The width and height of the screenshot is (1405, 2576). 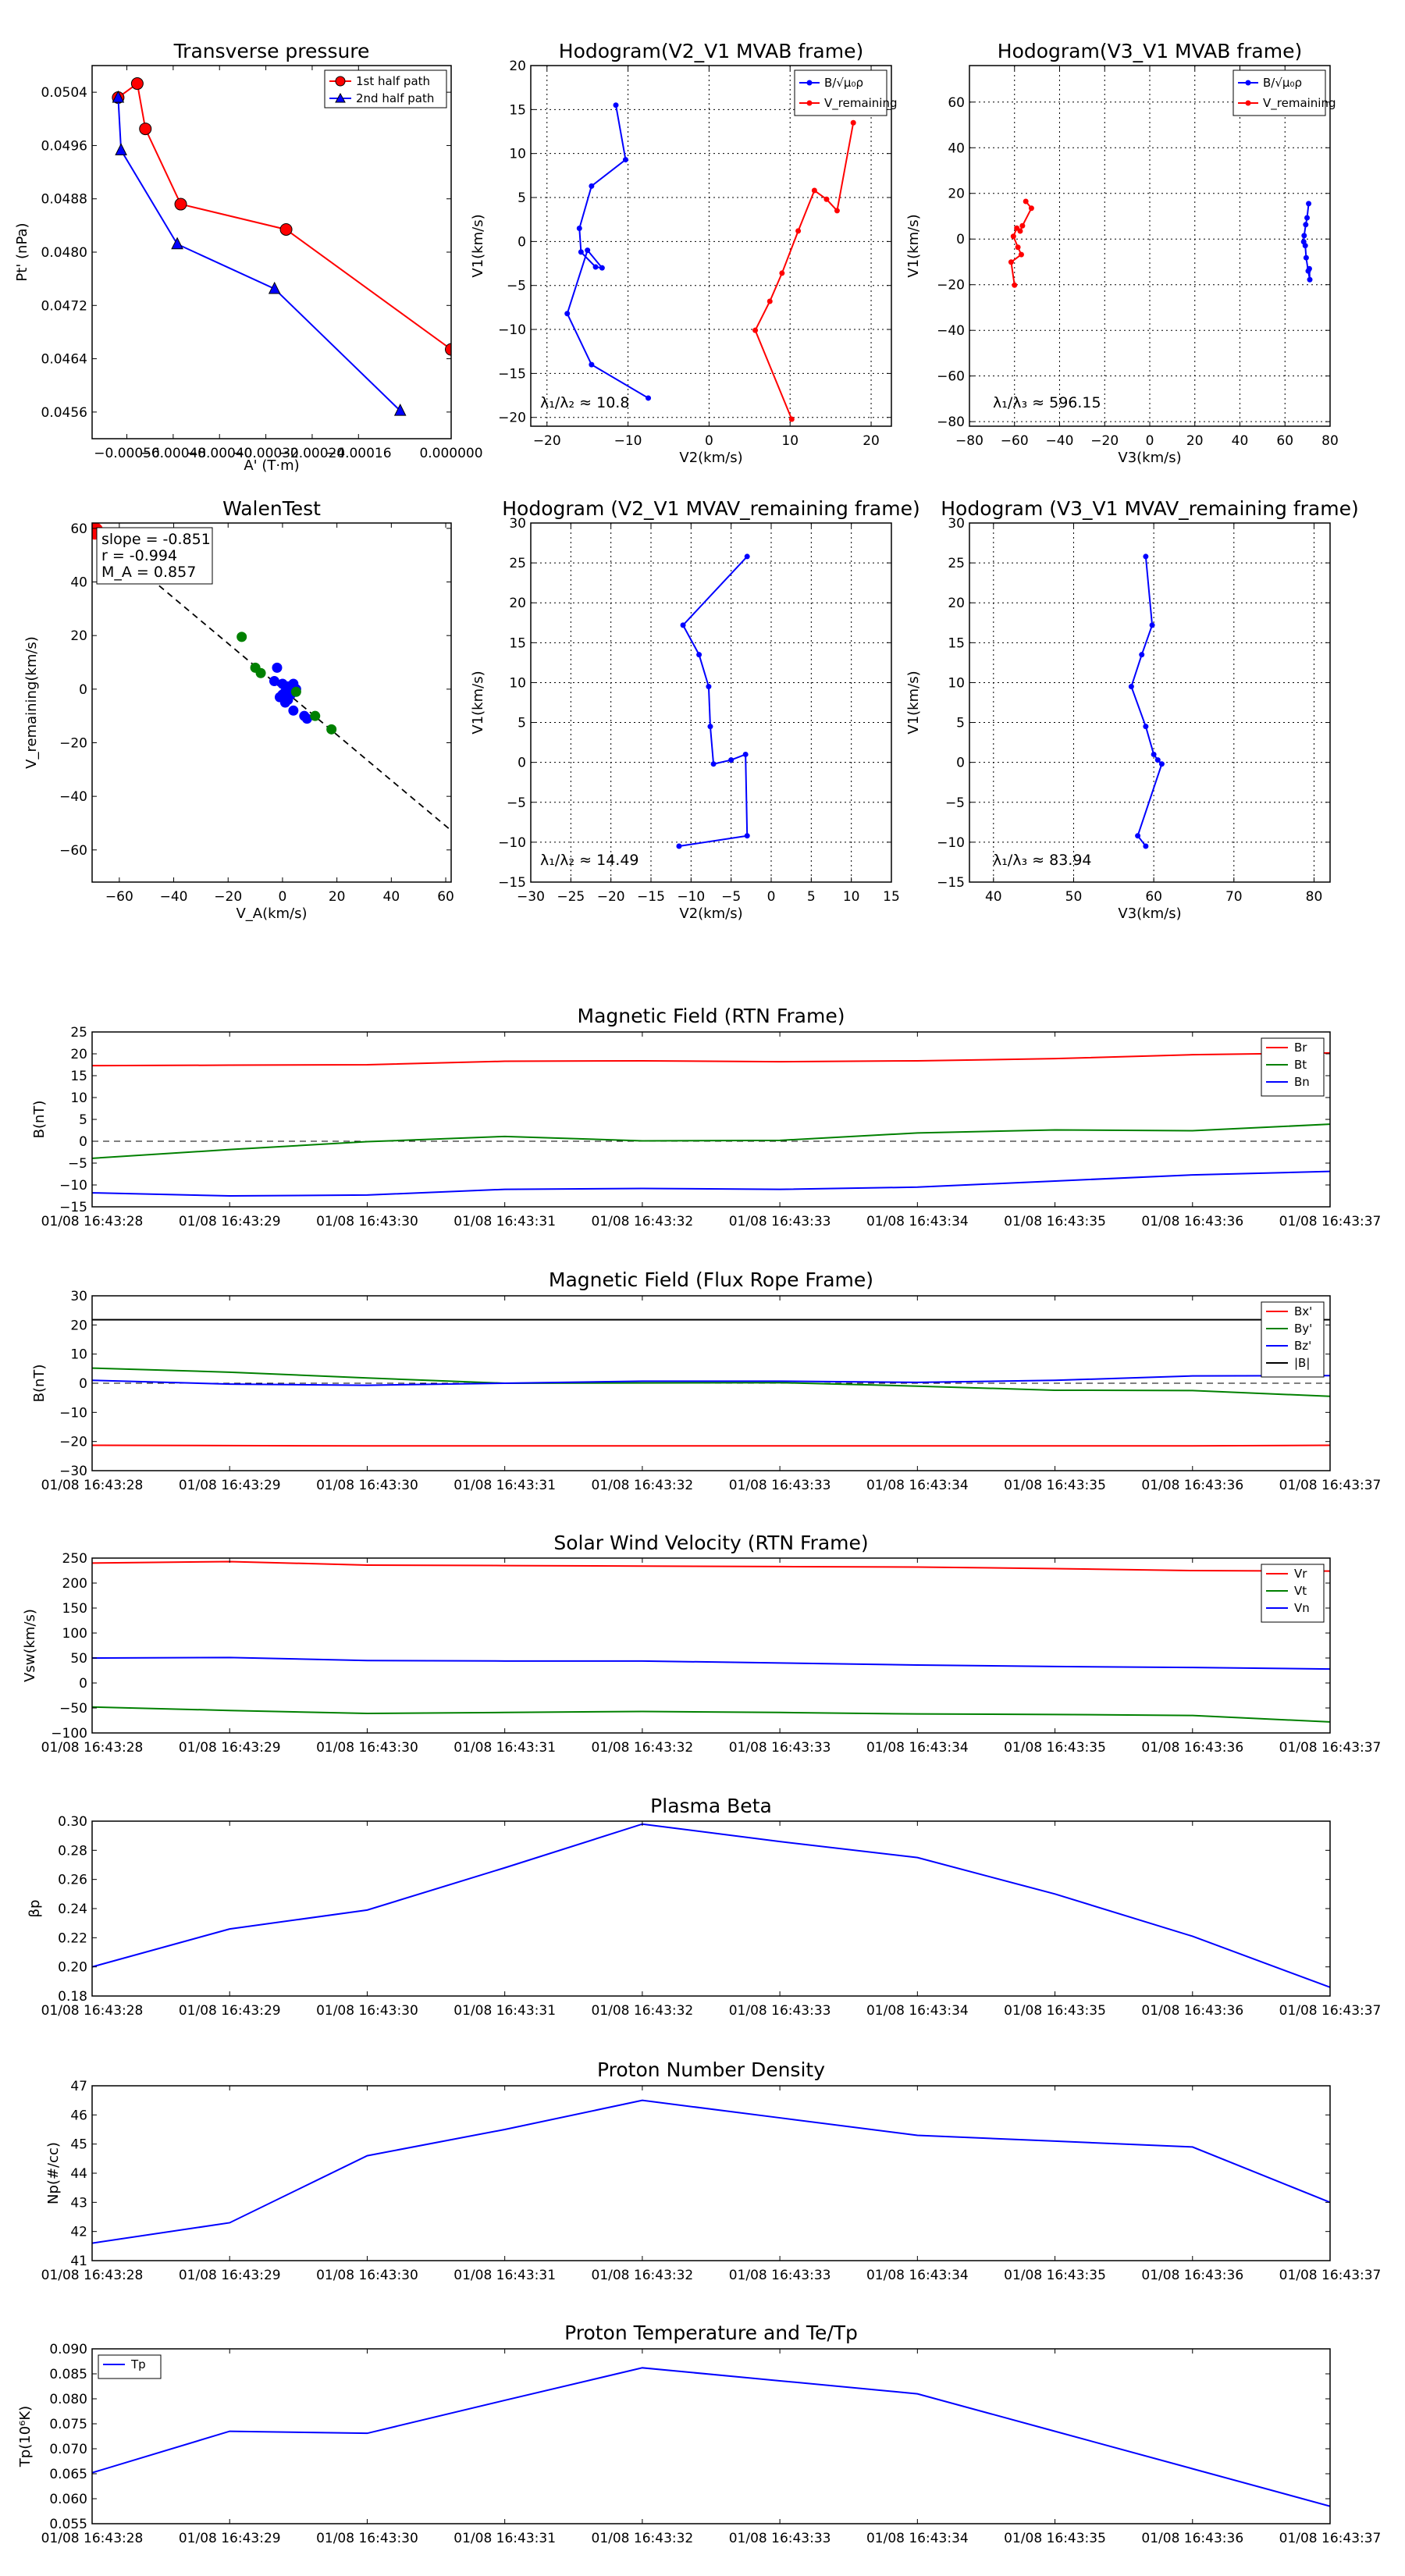 What do you see at coordinates (843, 83) in the screenshot?
I see `legend-label: B/√μ₀ρ` at bounding box center [843, 83].